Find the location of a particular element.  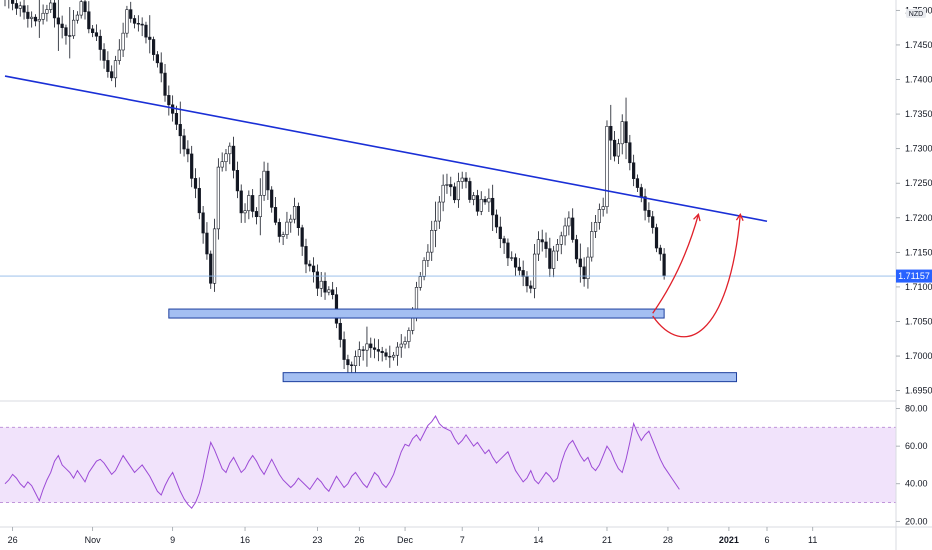

time-tick-label: 14 is located at coordinates (538, 540).